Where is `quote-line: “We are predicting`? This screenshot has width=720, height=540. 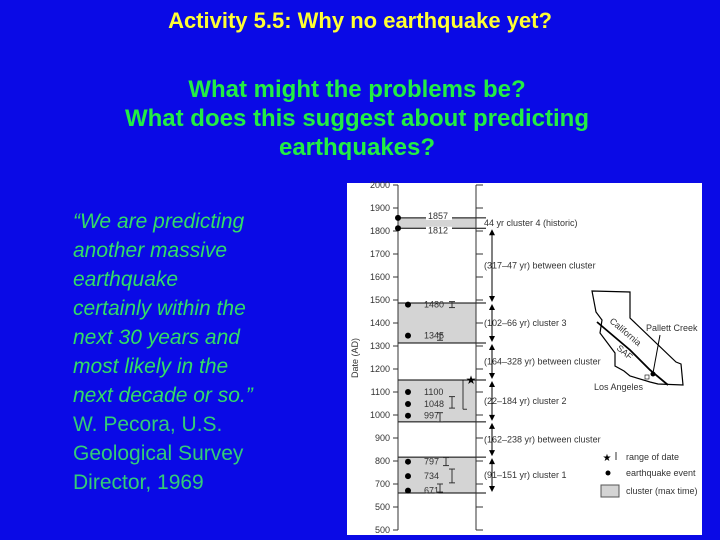
quote-line: “We are predicting is located at coordinates (159, 221).